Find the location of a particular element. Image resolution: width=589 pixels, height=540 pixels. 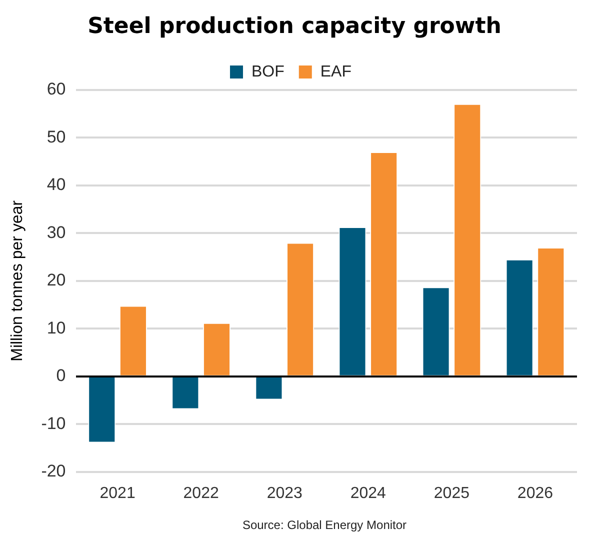

y-tick-label: 60 is located at coordinates (56, 89).